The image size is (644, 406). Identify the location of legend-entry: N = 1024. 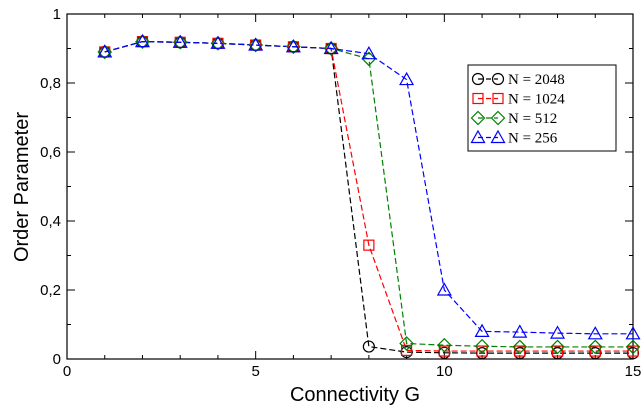
(518, 100).